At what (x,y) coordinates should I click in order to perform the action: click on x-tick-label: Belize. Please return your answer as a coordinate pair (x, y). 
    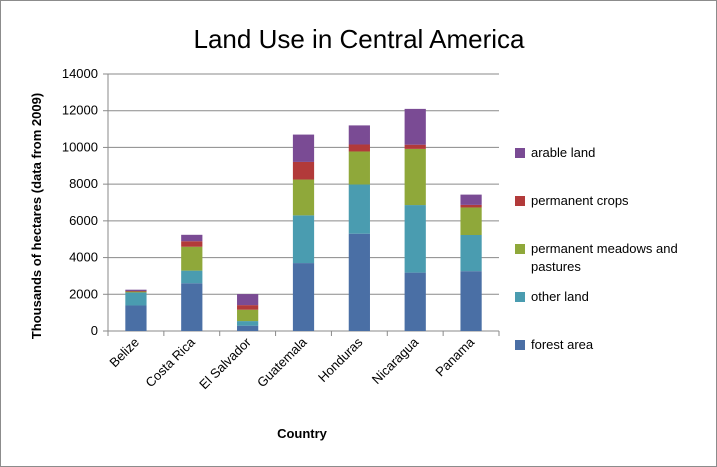
    Looking at the image, I should click on (124, 353).